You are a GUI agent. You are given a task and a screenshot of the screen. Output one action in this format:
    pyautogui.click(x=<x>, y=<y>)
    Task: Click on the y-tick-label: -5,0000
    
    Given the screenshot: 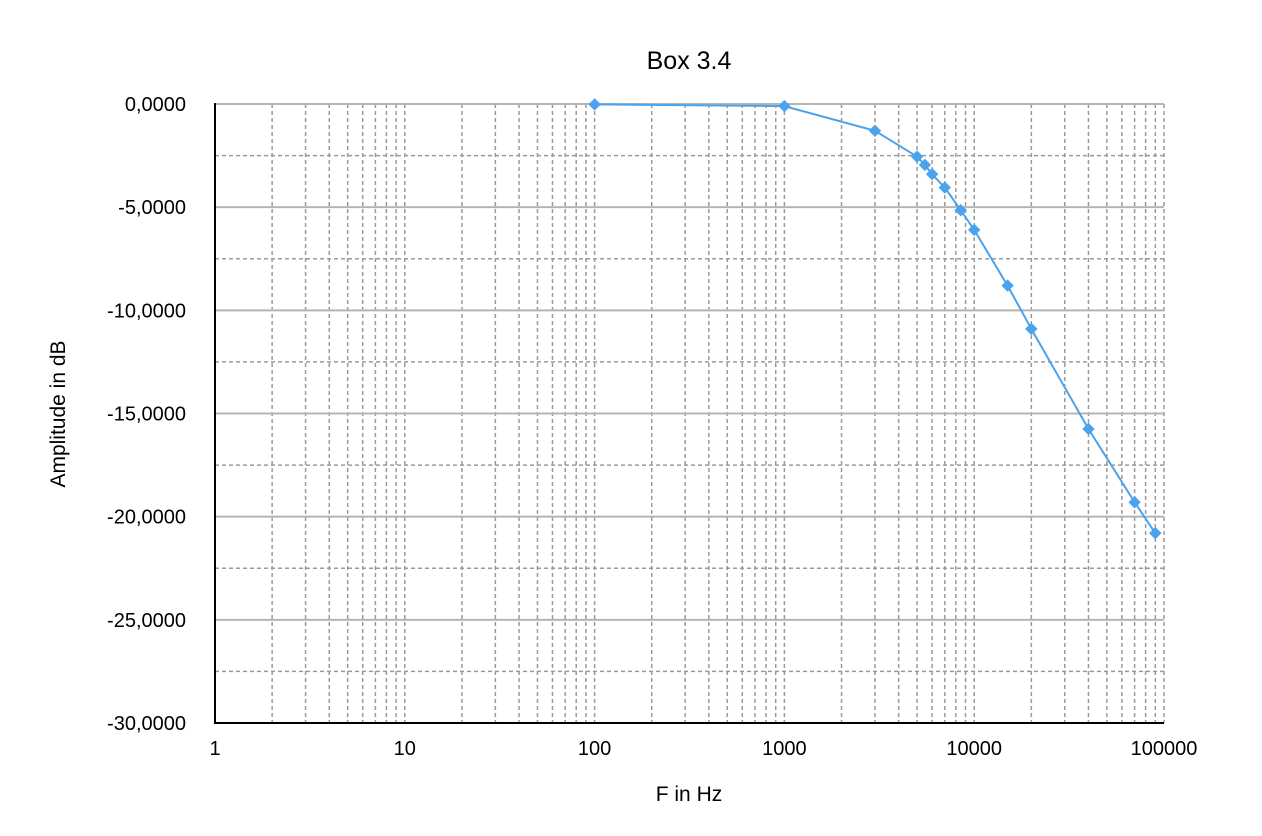 What is the action you would take?
    pyautogui.click(x=152, y=208)
    